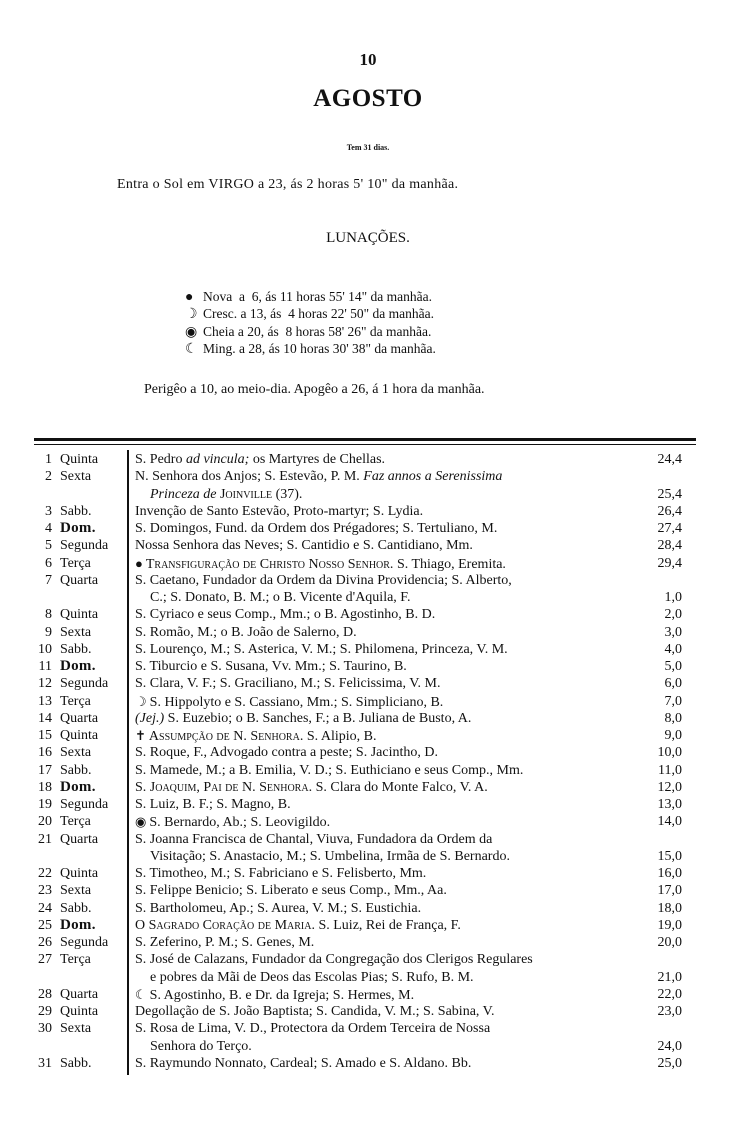 This screenshot has height=1143, width=736. I want to click on day-number: 28, so click(45, 994).